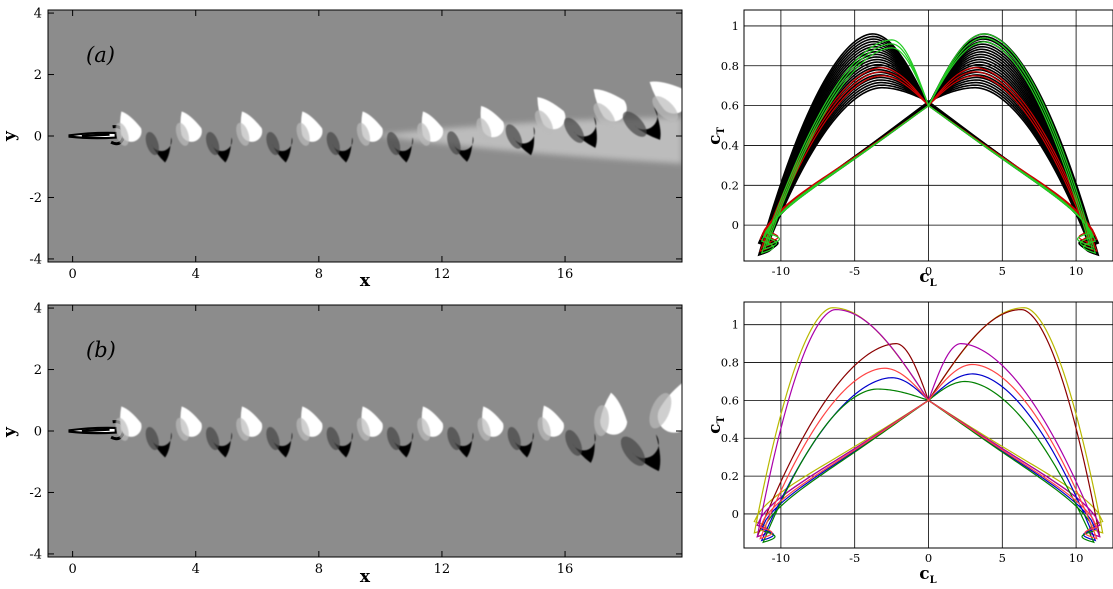 The height and width of the screenshot is (589, 1113). I want to click on phase-plot-b-curves, so click(928, 425).